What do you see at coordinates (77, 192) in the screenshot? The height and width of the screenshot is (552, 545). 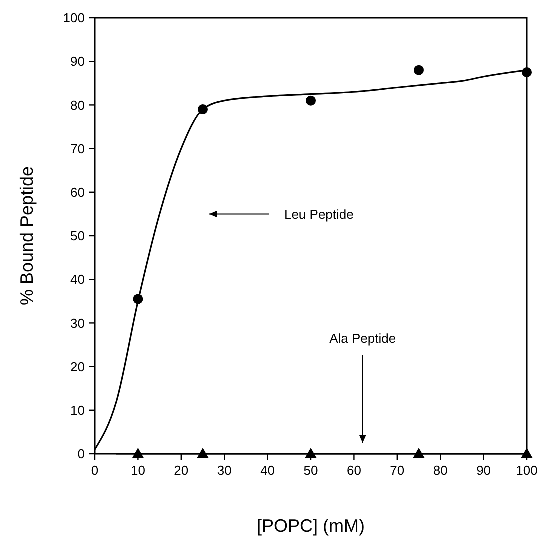 I see `y-tick-label: 60` at bounding box center [77, 192].